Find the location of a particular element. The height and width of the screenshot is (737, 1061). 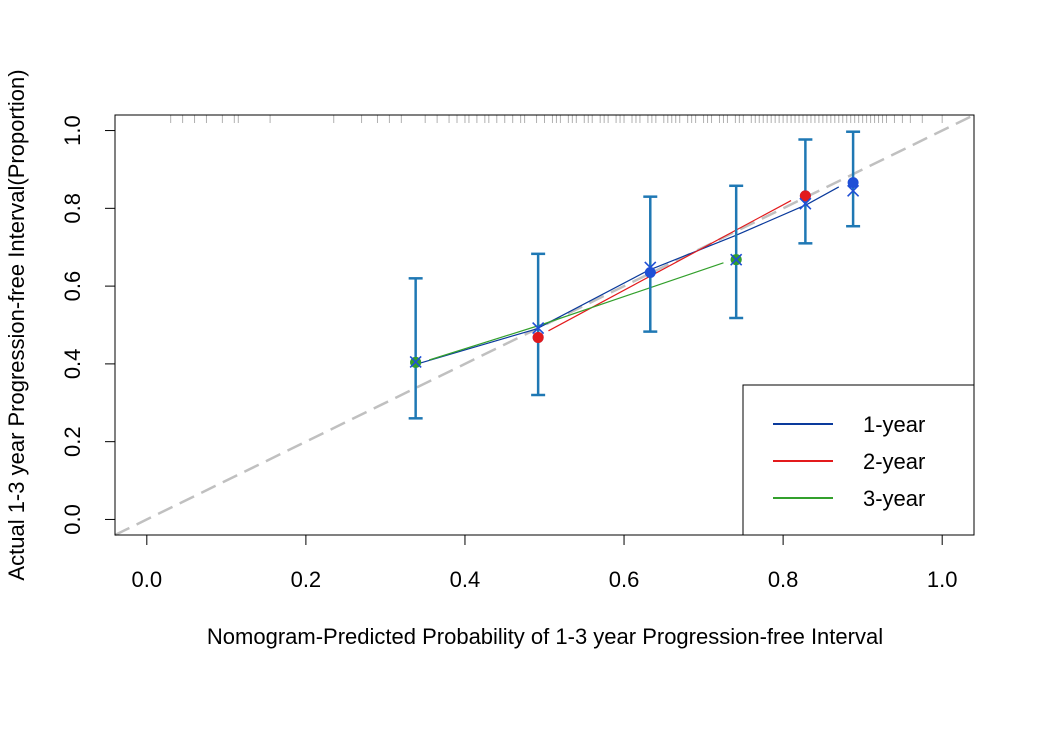

y-tick-label: 0.6 is located at coordinates (72, 286).